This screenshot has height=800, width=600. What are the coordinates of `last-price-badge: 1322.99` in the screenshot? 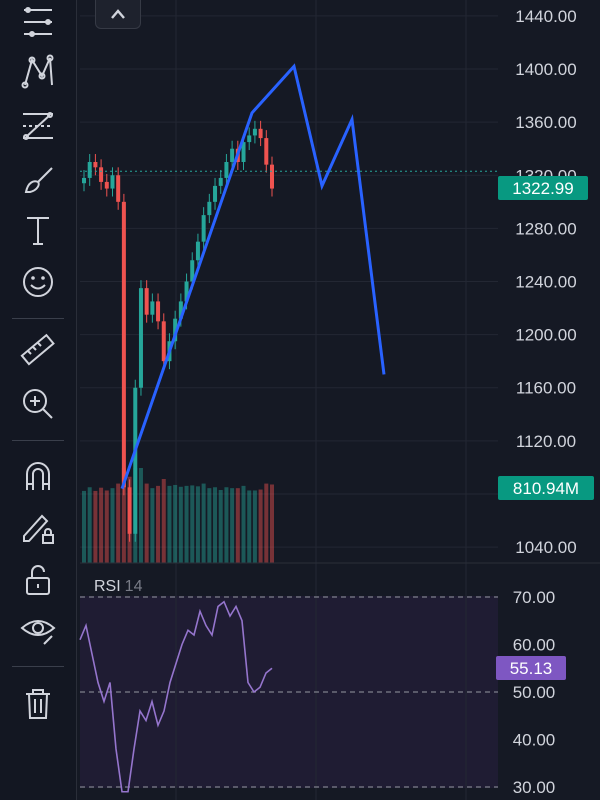 It's located at (543, 188).